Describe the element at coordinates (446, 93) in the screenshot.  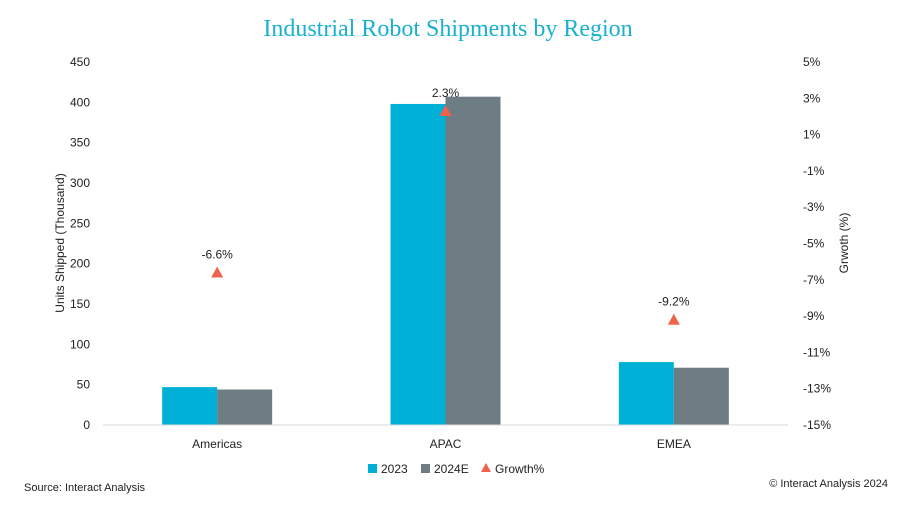
I see `growth-data-label: 2.3%` at that location.